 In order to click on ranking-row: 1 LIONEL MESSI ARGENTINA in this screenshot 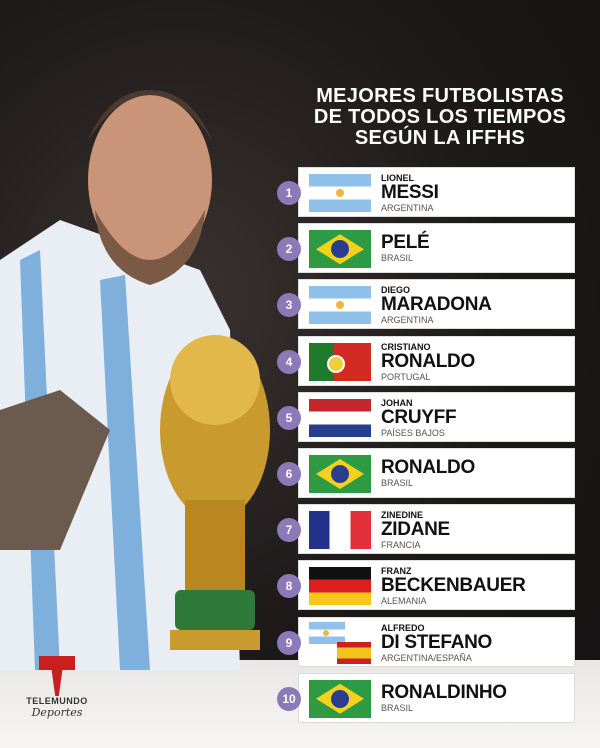, I will do `click(426, 192)`.